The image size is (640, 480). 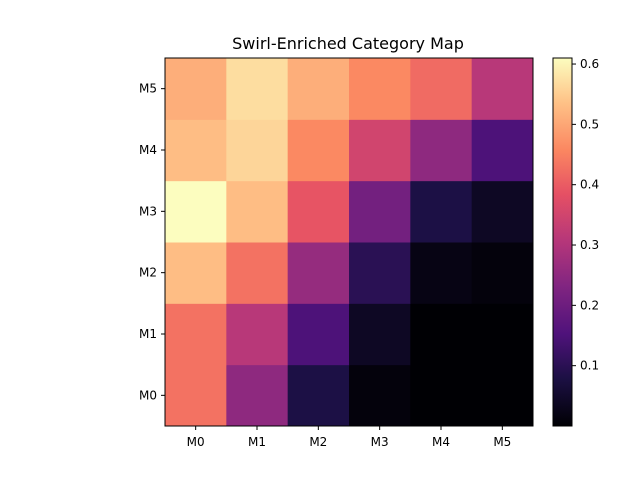 What do you see at coordinates (349, 437) in the screenshot?
I see `x-axis-ticks: M0 M1 M2 M3 M4 M5` at bounding box center [349, 437].